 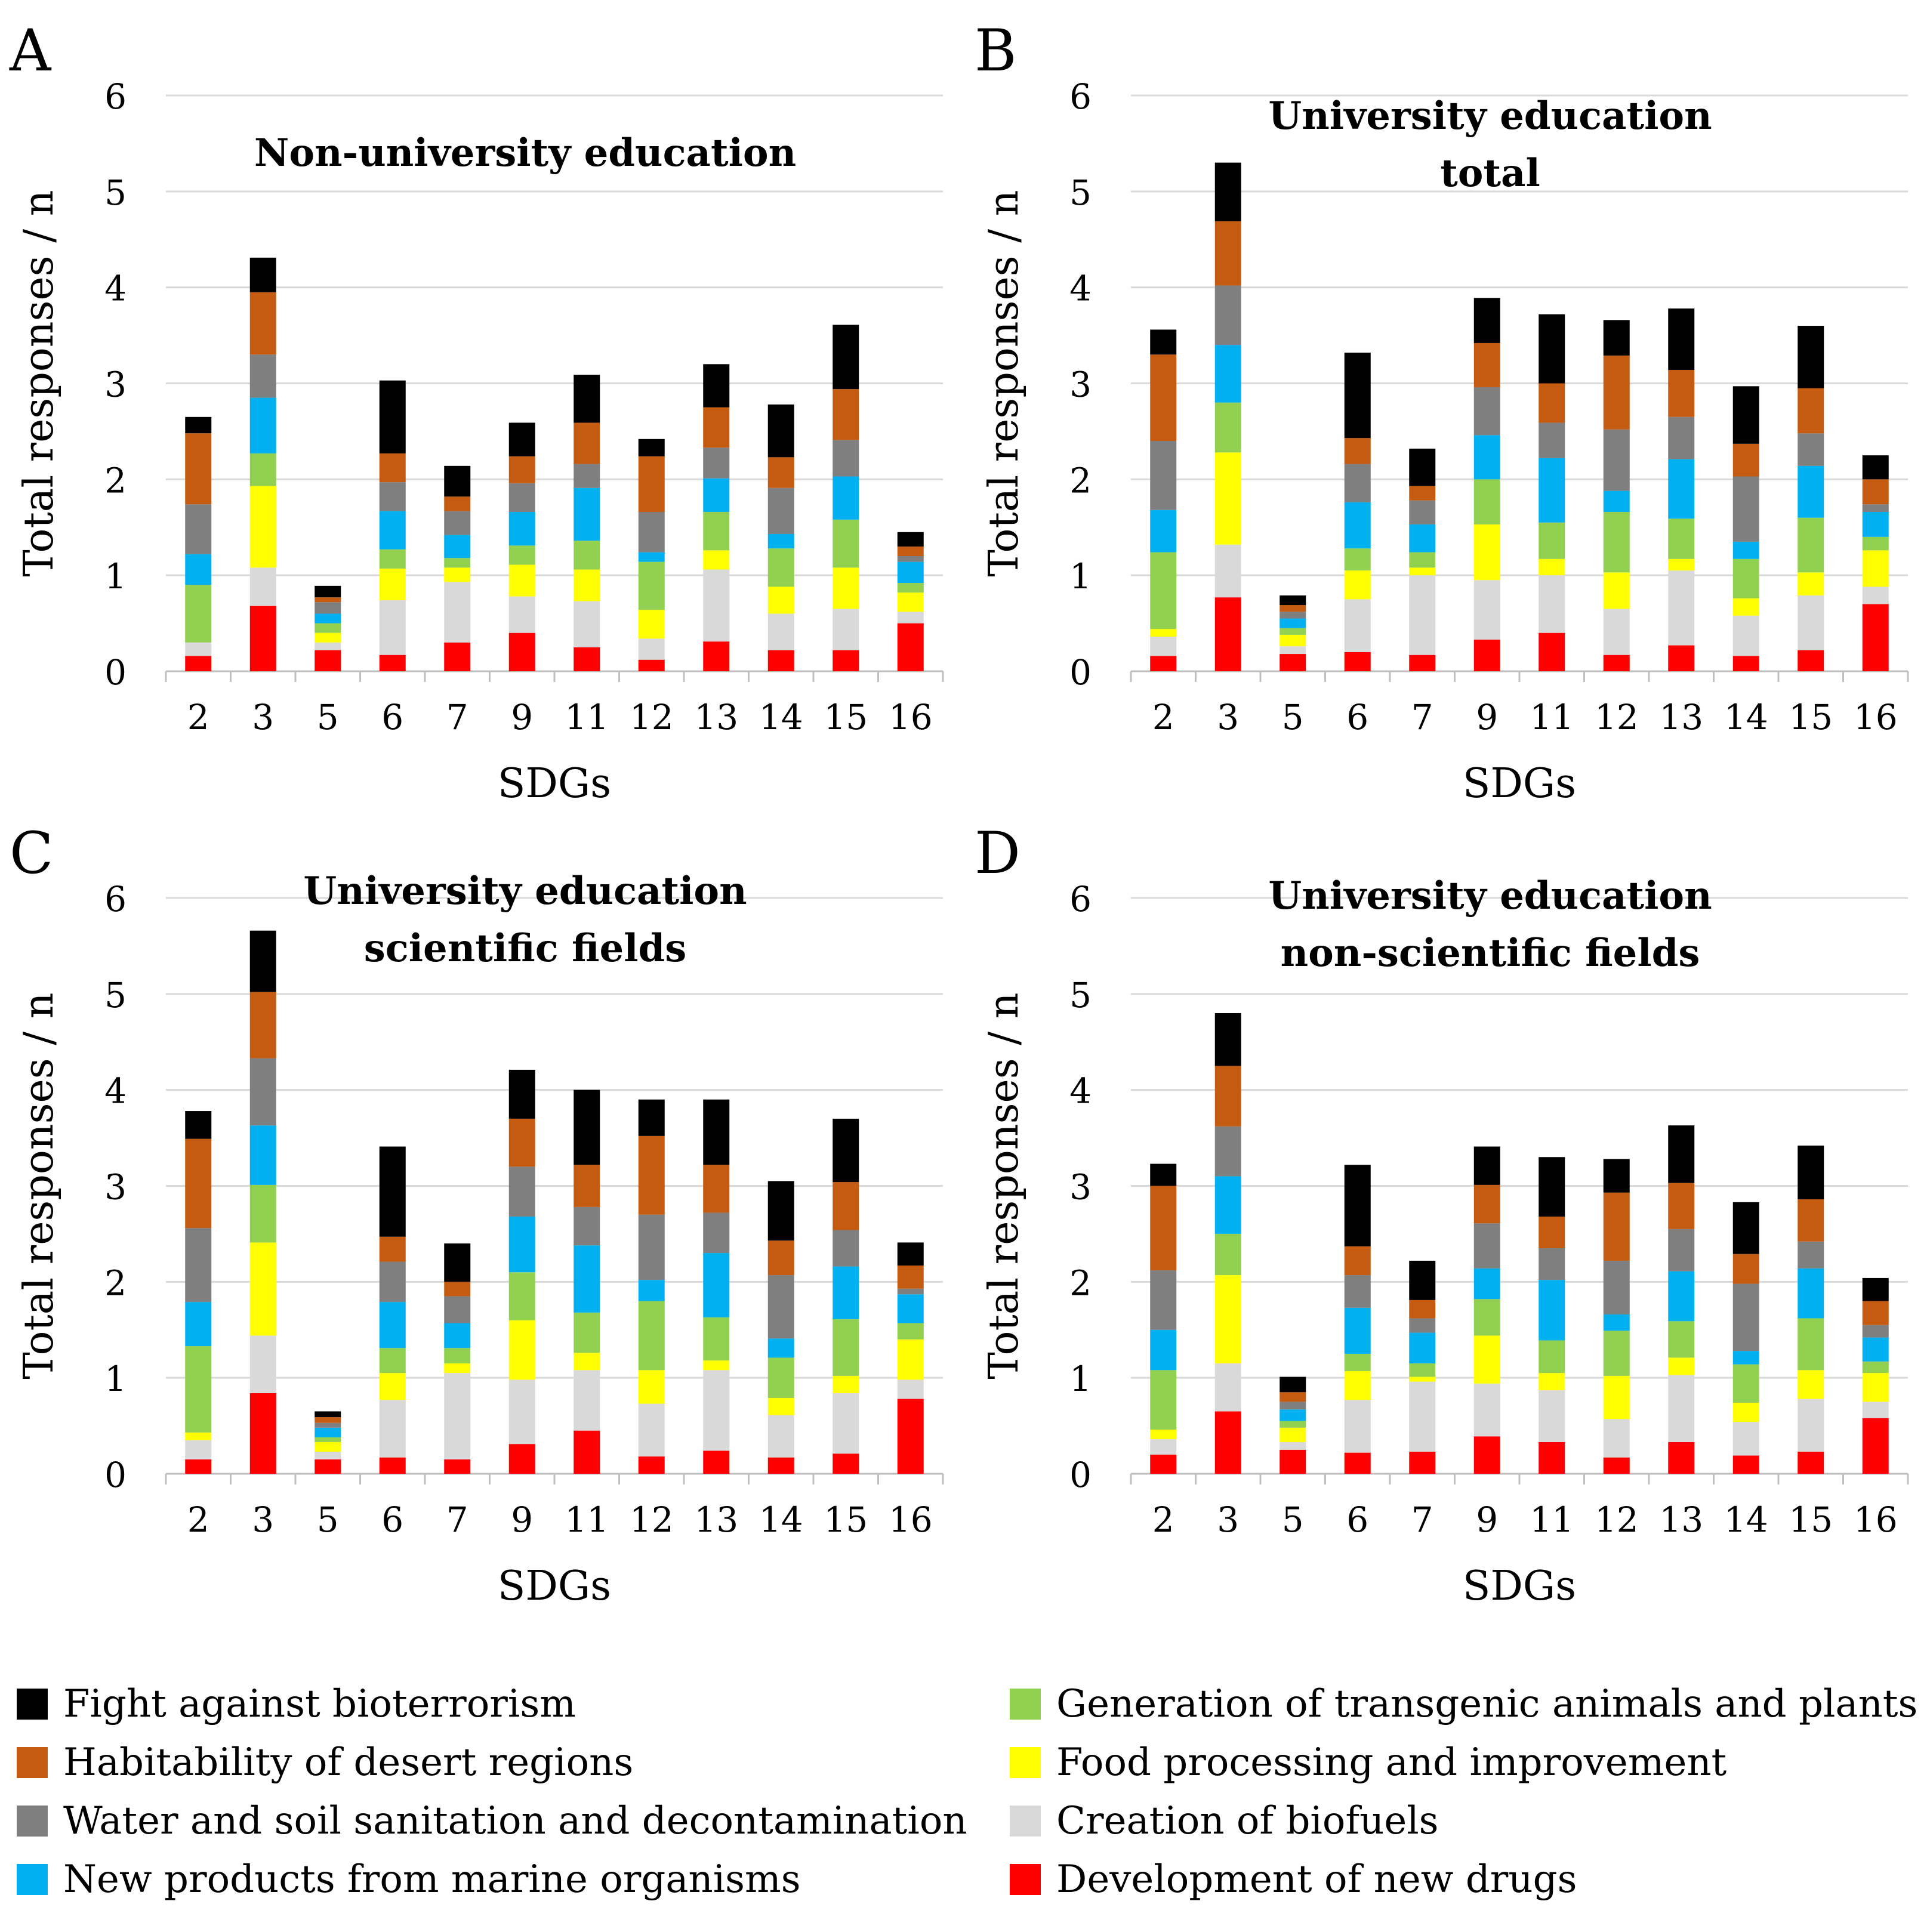 I want to click on x-axis-title: SDGs, so click(x=1519, y=783).